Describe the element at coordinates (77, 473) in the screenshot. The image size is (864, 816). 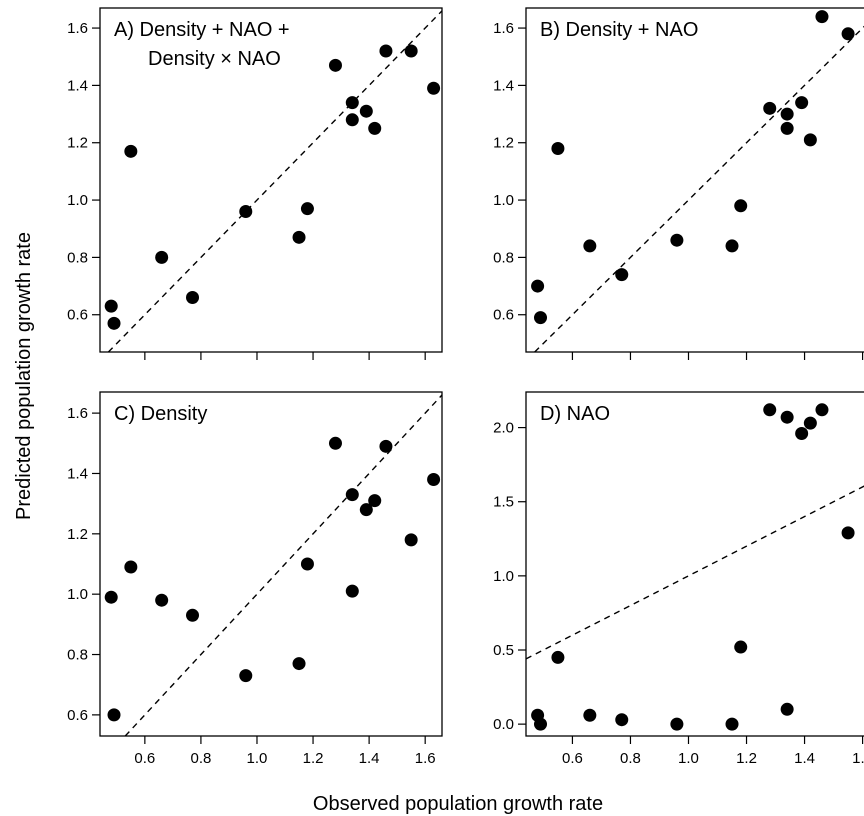
I see `panel-c-ytick-label: 1.4` at that location.